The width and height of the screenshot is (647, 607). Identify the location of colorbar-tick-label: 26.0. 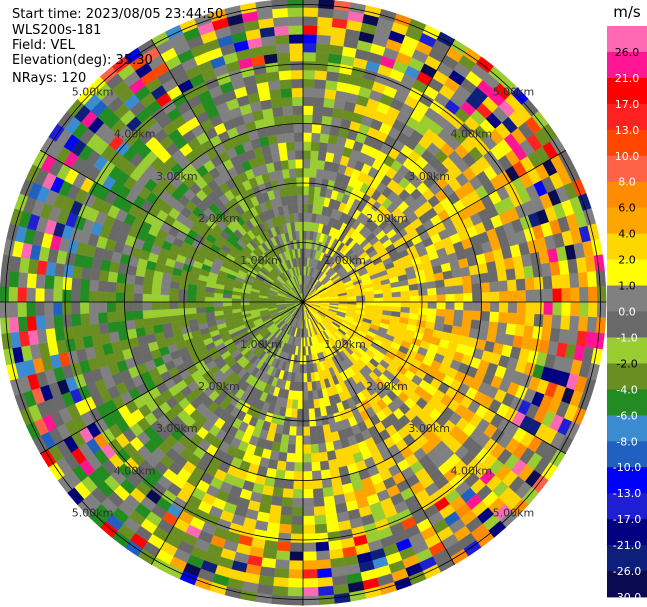
(627, 52).